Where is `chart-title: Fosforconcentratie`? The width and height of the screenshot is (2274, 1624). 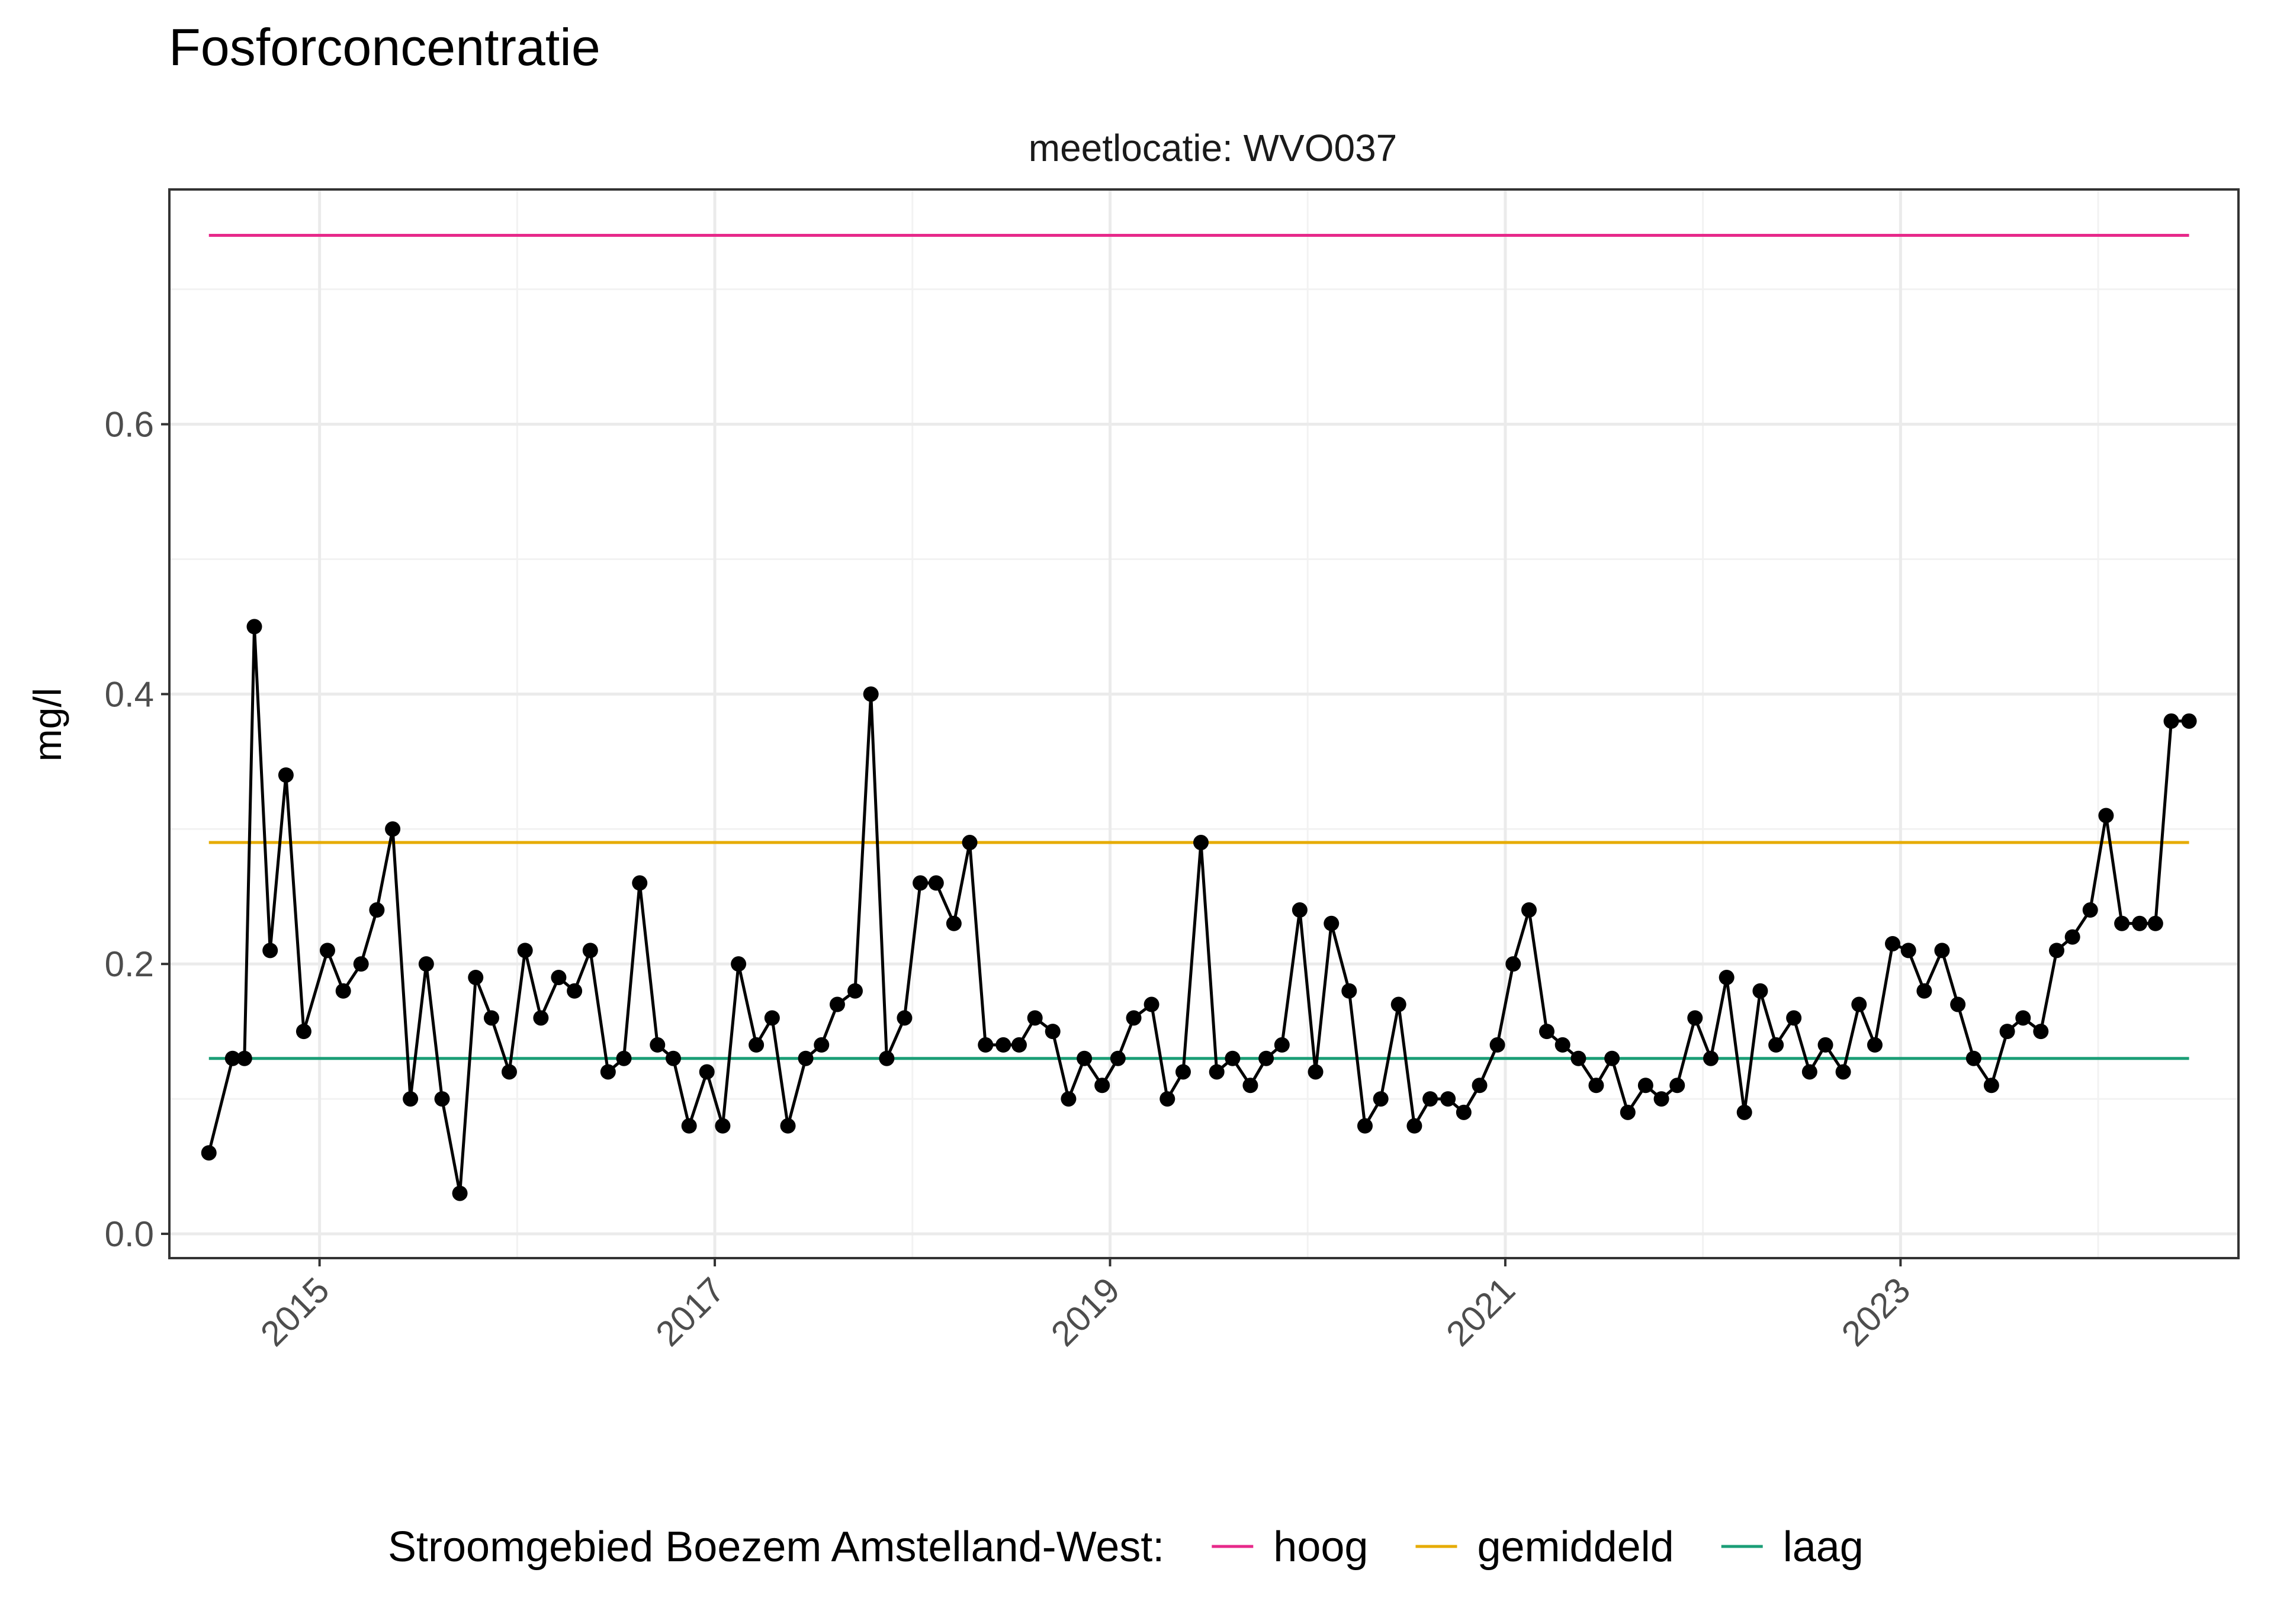
chart-title: Fosforconcentratie is located at coordinates (384, 47).